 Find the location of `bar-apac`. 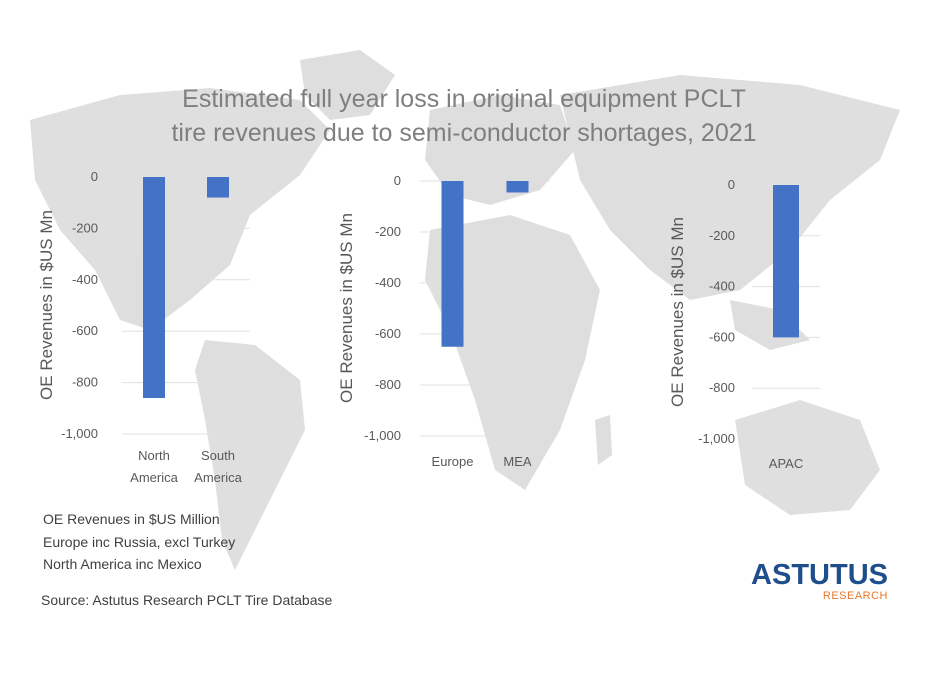

bar-apac is located at coordinates (786, 261).